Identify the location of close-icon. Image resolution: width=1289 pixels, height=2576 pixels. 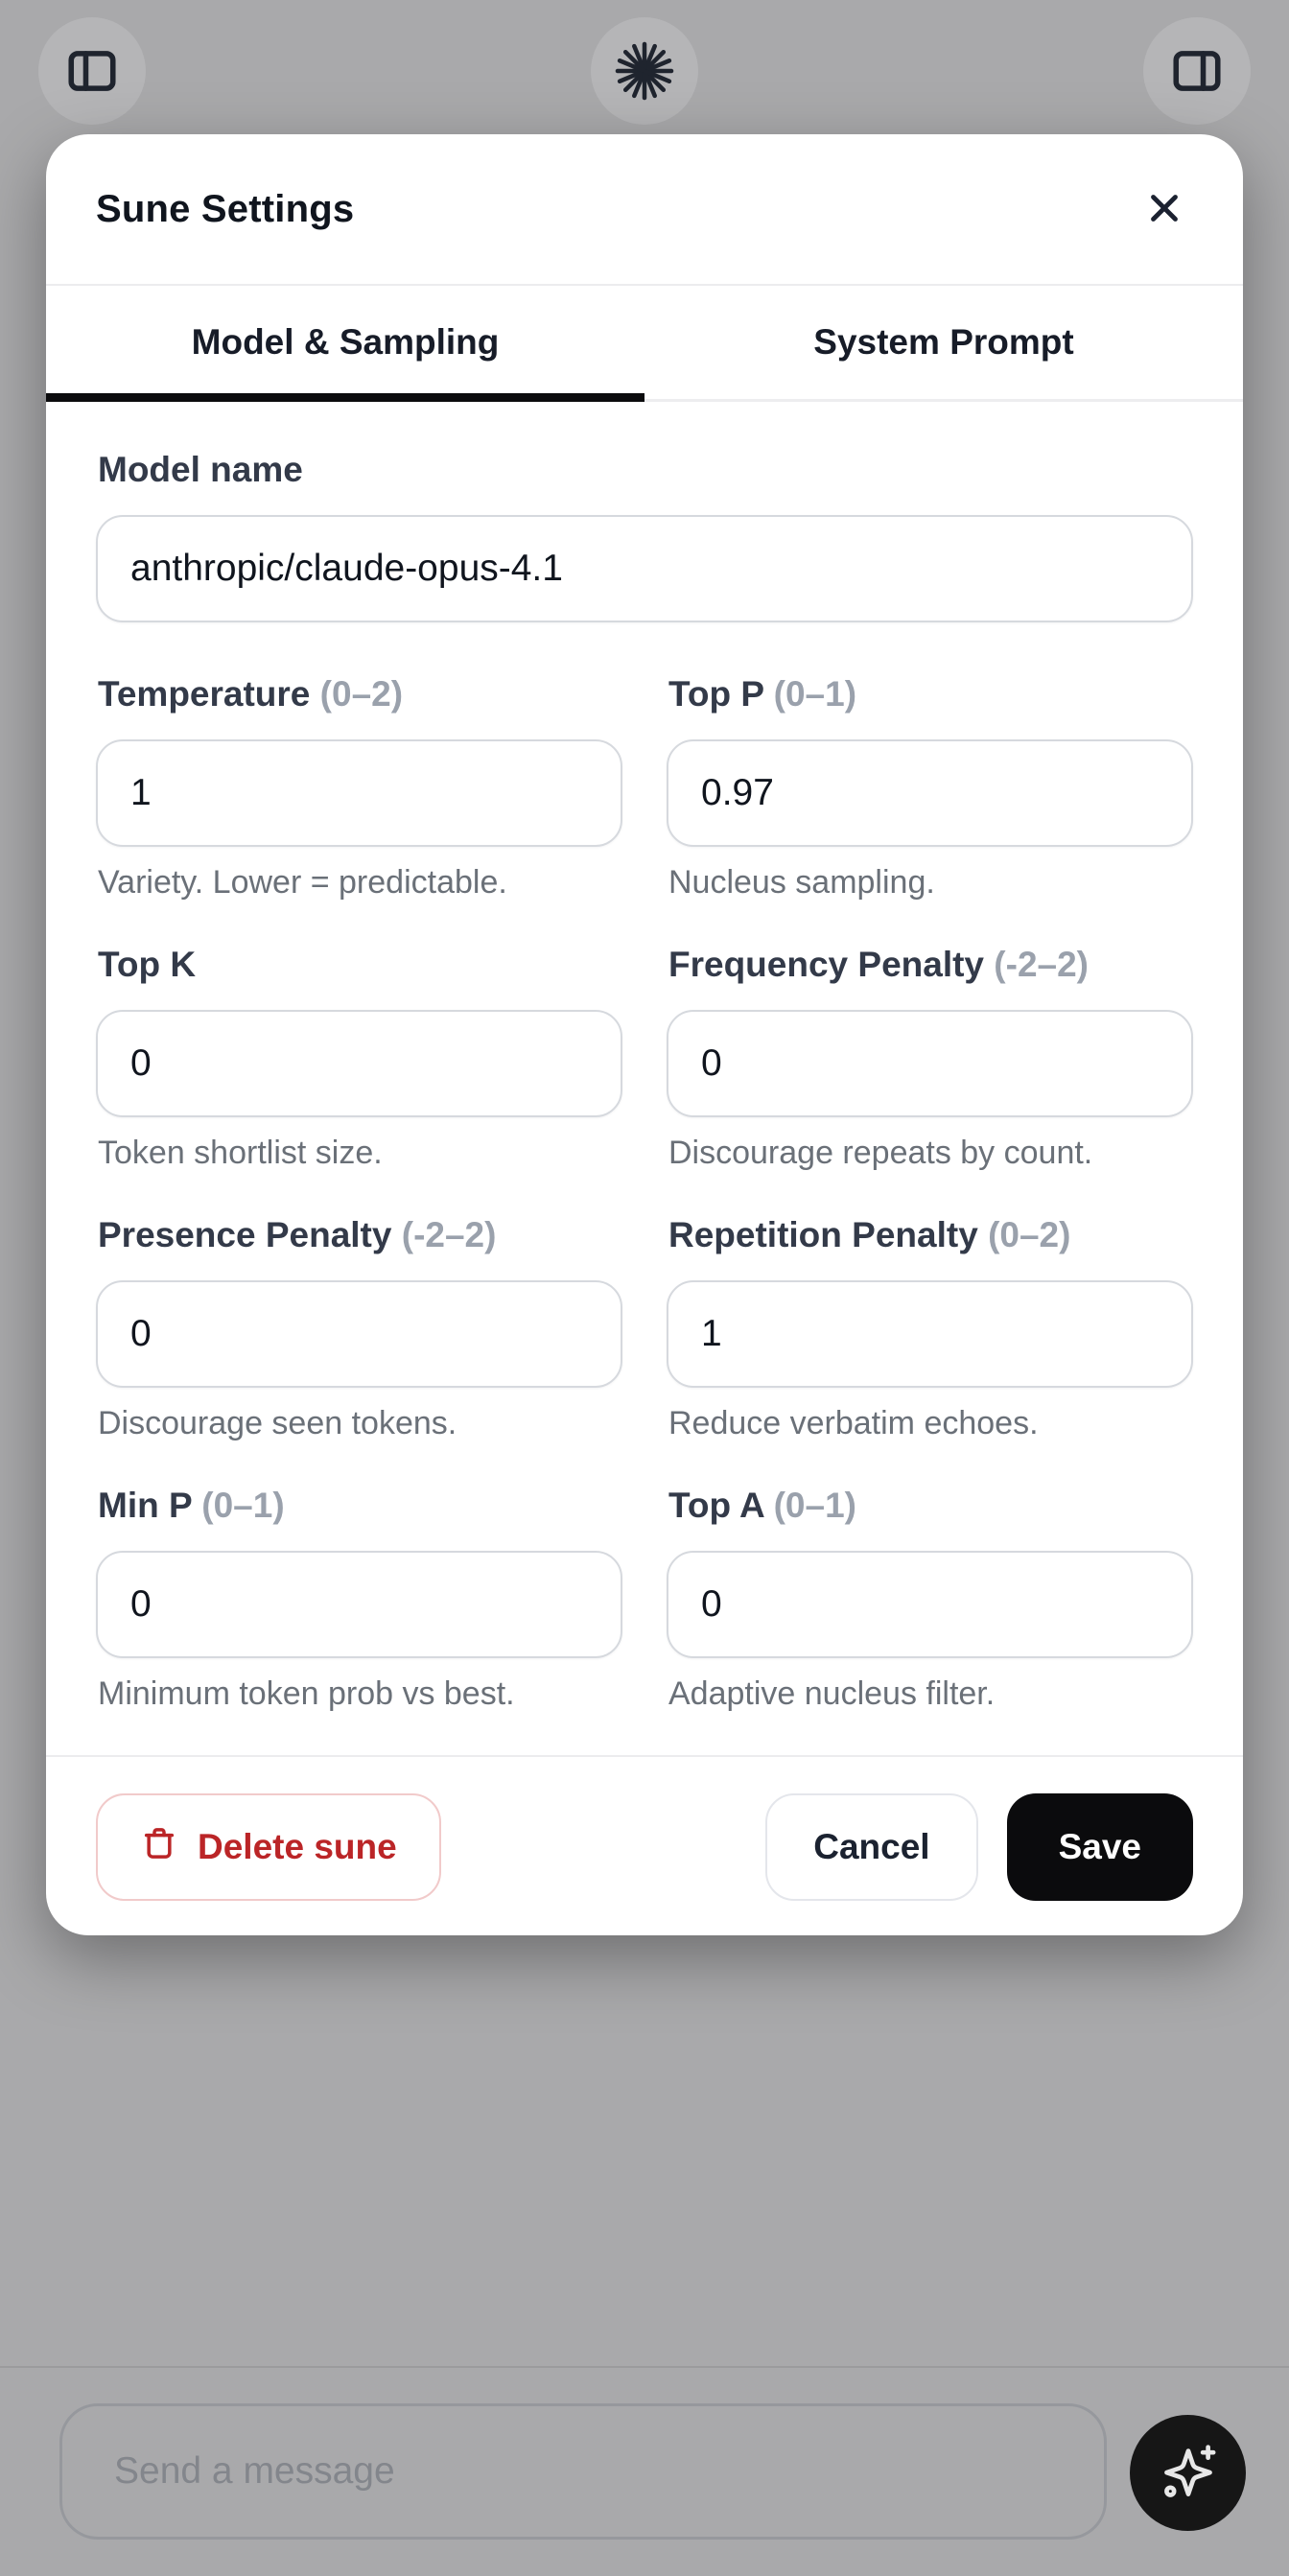
(1164, 209).